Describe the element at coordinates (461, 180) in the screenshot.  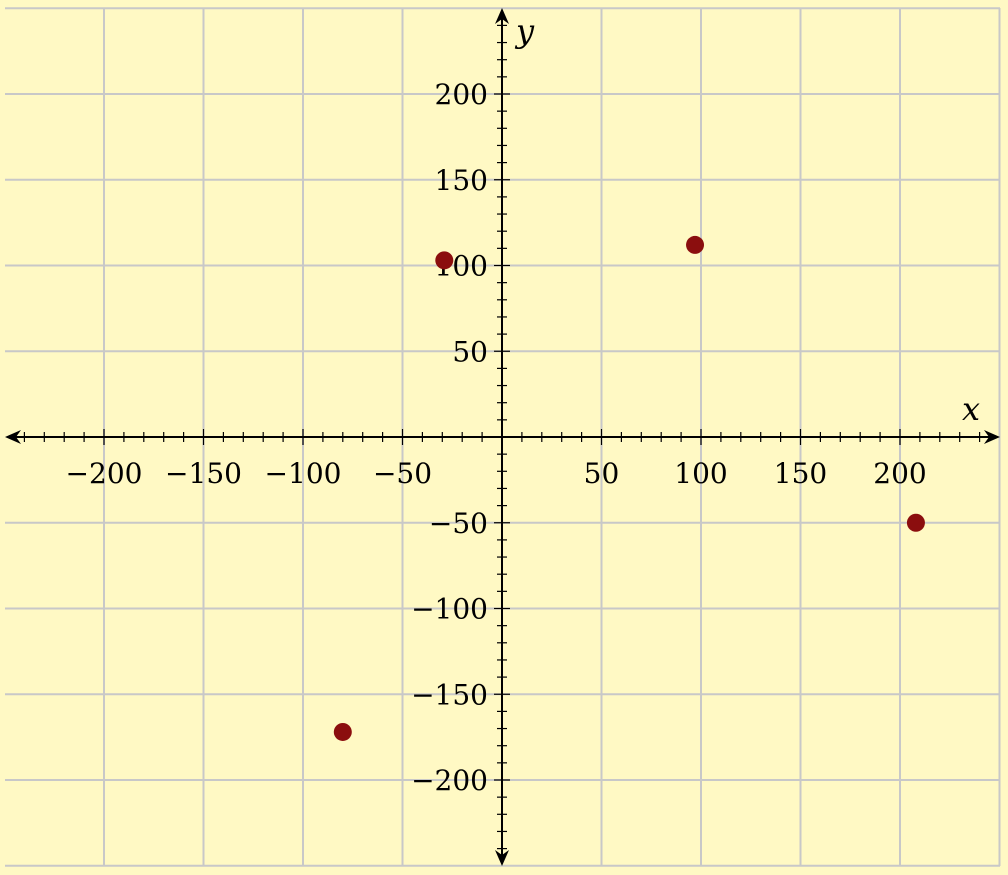
I see `y-tick-label: 150` at that location.